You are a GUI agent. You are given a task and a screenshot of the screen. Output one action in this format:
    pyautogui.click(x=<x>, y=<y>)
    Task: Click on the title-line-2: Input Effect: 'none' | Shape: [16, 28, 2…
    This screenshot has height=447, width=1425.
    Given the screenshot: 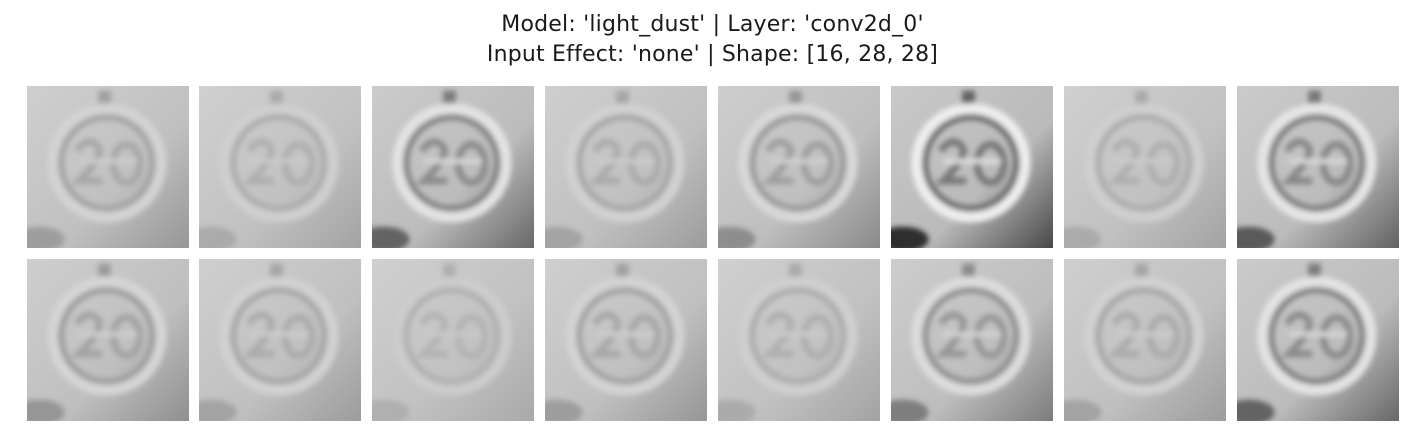 What is the action you would take?
    pyautogui.click(x=712, y=54)
    